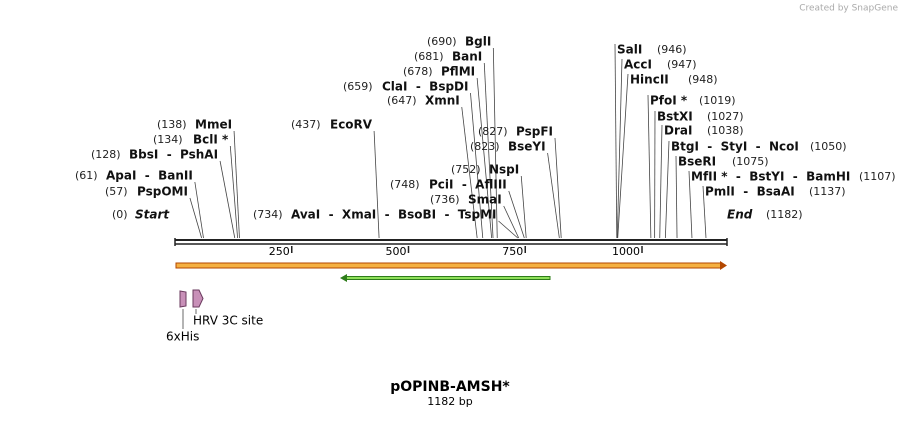 The height and width of the screenshot is (422, 902). What do you see at coordinates (173, 155) in the screenshot?
I see `site-label: BbsI - PshAI` at bounding box center [173, 155].